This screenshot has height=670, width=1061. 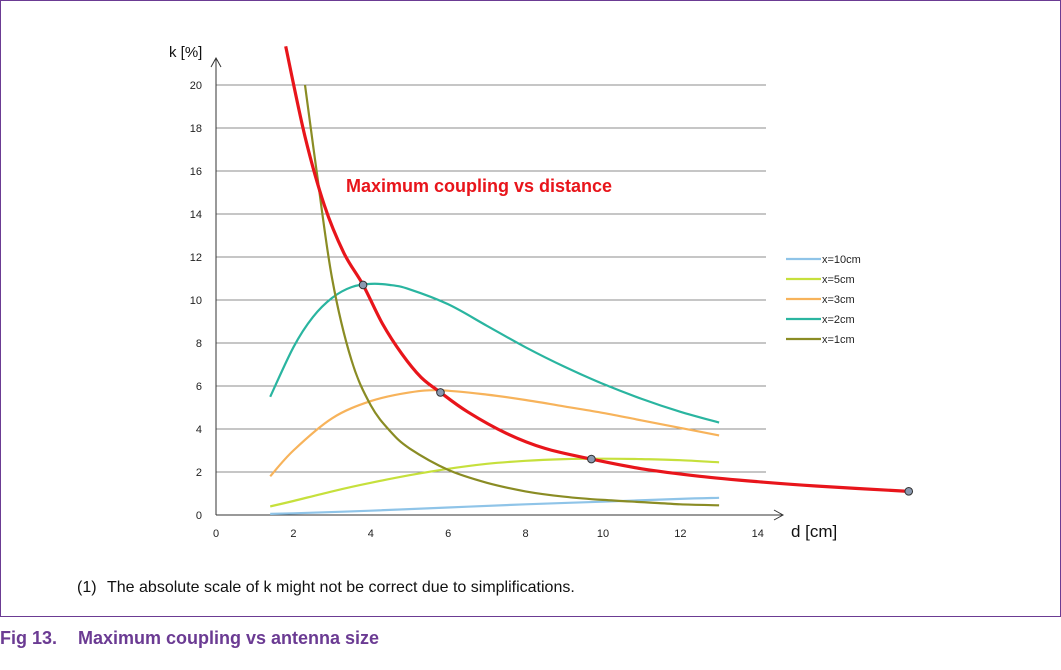 What do you see at coordinates (758, 534) in the screenshot?
I see `x-tick-label-14: 14` at bounding box center [758, 534].